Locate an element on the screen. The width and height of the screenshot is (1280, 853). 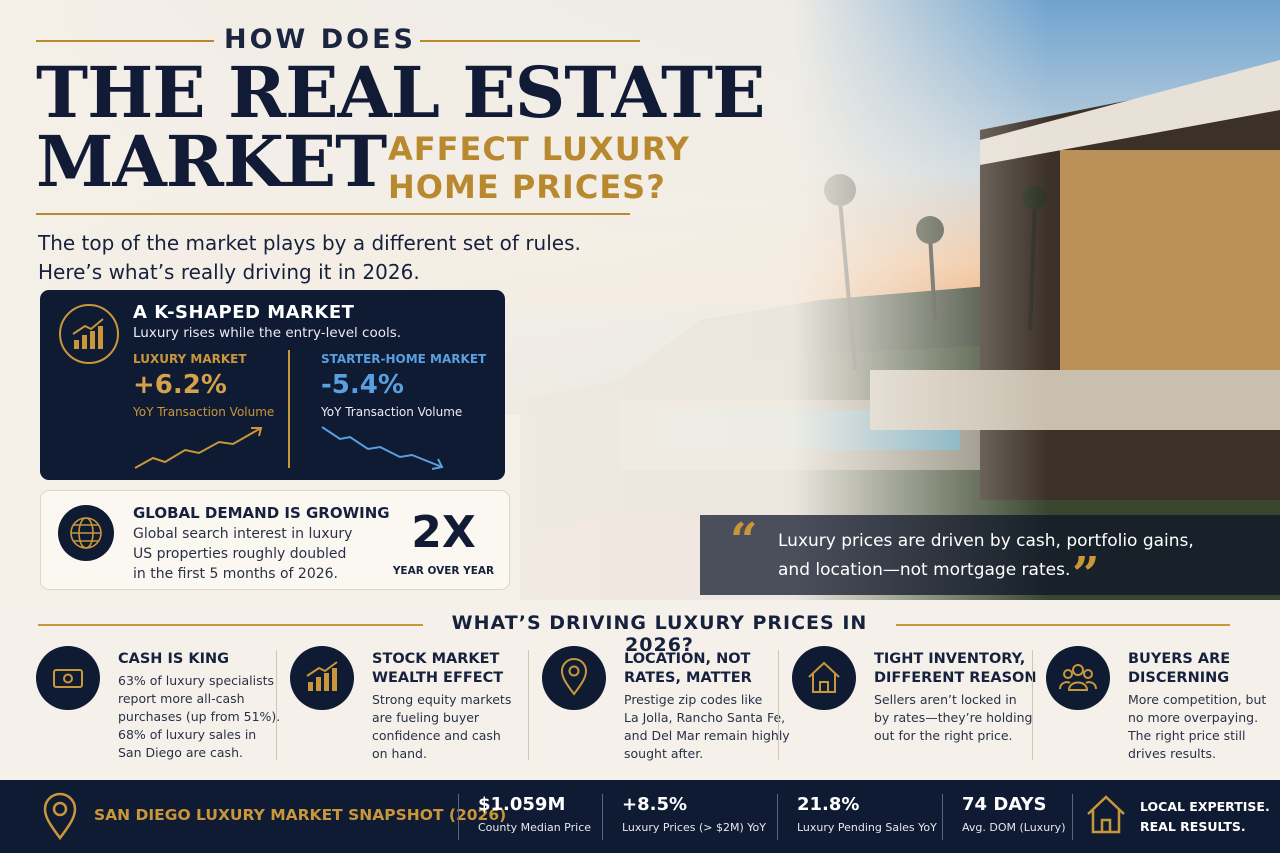
trend-up is located at coordinates (198, 448).